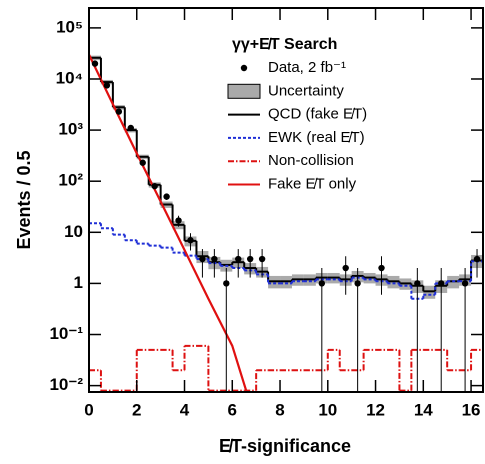 The image size is (485, 464). I want to click on y-axis-label: Events / 0.5, so click(24, 199).